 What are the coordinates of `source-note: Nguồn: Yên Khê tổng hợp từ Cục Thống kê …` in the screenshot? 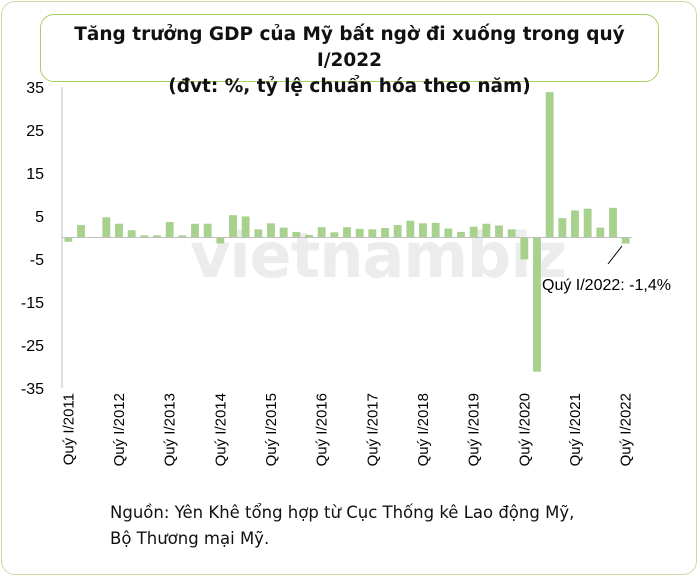 It's located at (342, 526).